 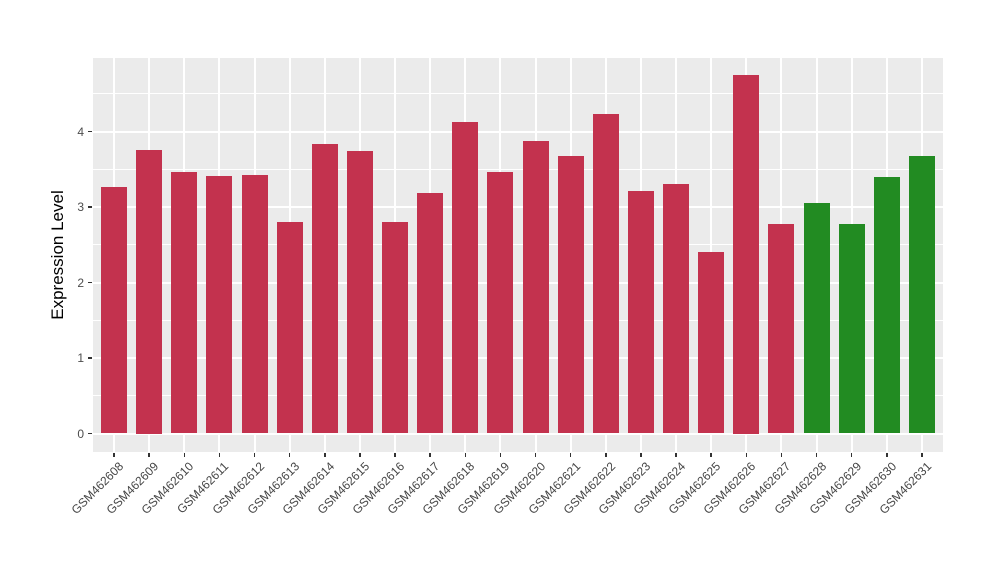 I want to click on bar-GSM462628, so click(x=816, y=318).